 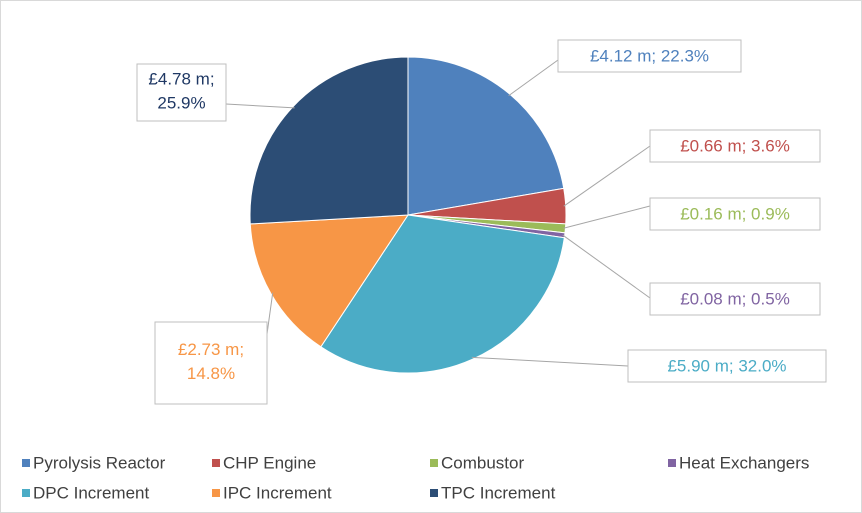 I want to click on legend-label: CHP Engine, so click(x=269, y=462).